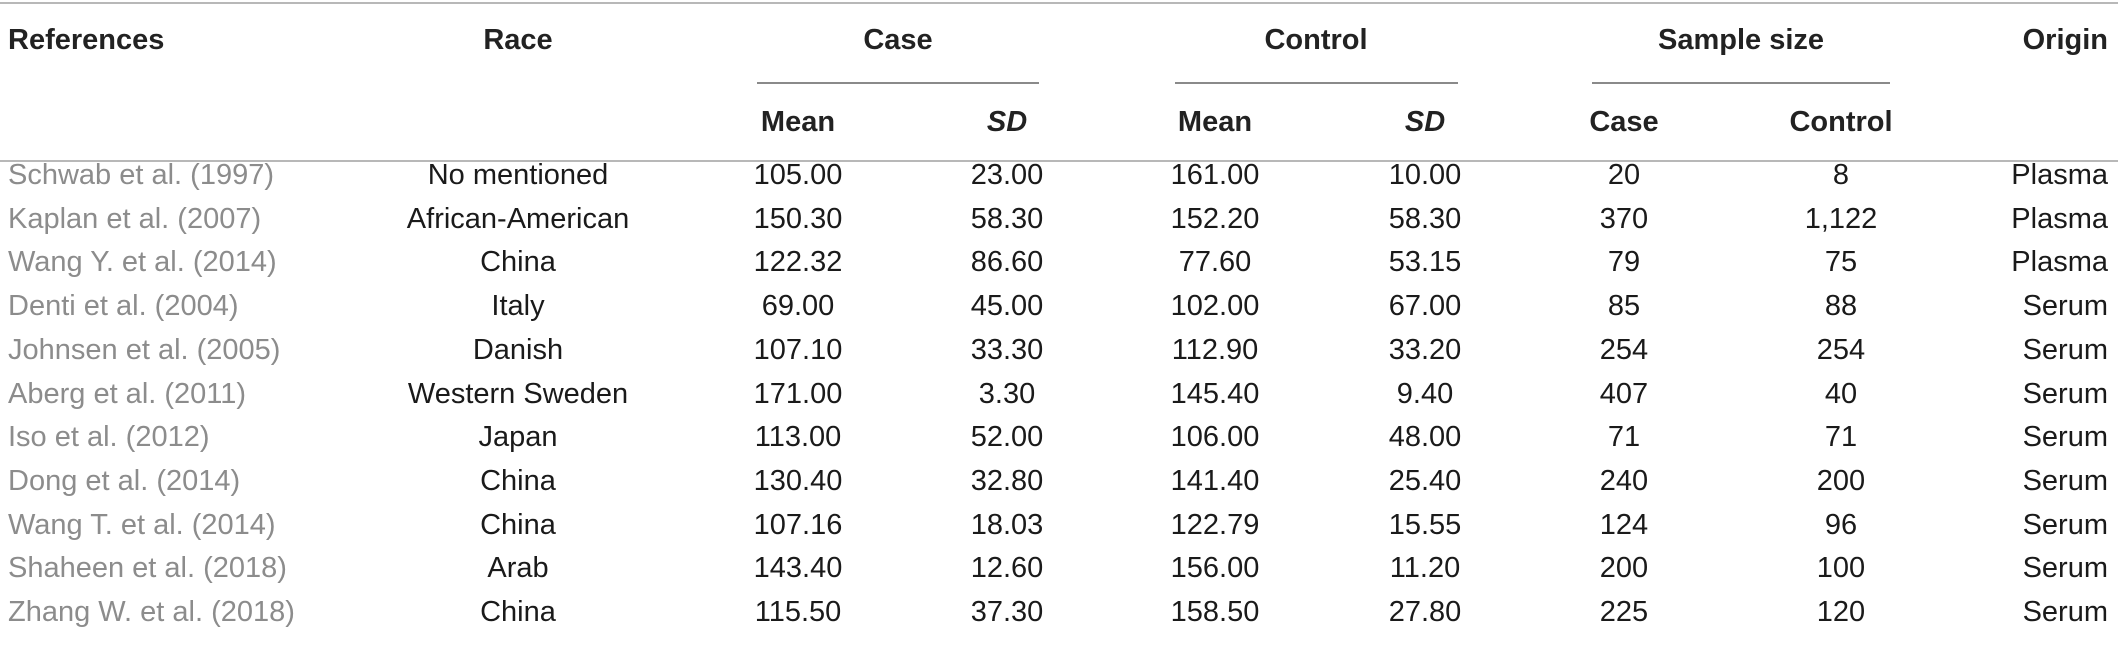 Image resolution: width=2118 pixels, height=648 pixels. Describe the element at coordinates (1215, 612) in the screenshot. I see `cell-control-mean: 158.50` at that location.